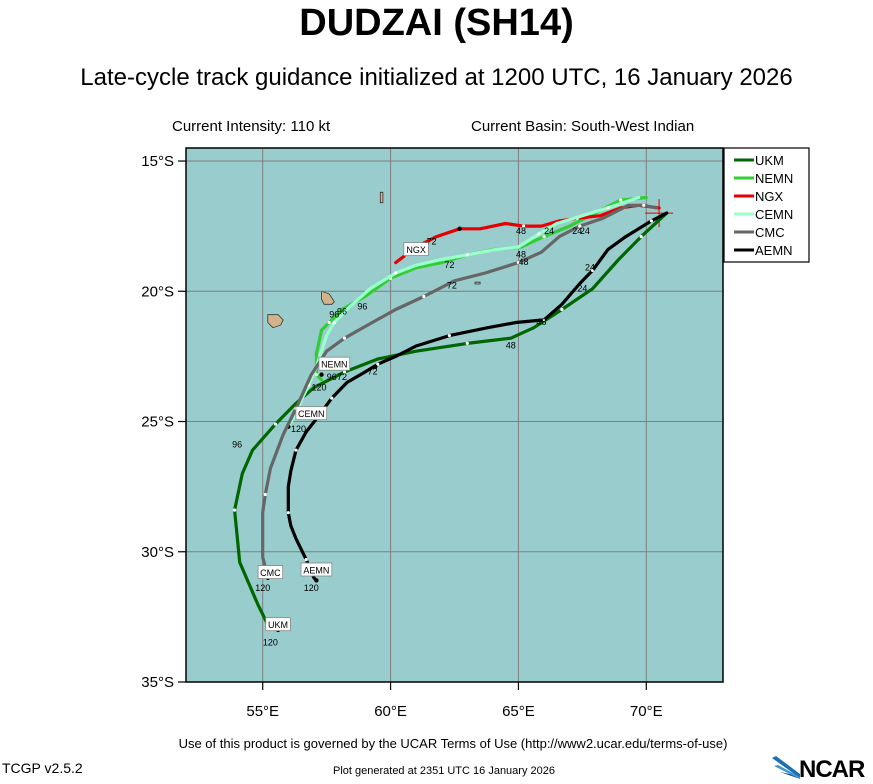 The height and width of the screenshot is (784, 873). Describe the element at coordinates (523, 226) in the screenshot. I see `track-point-ngx` at that location.